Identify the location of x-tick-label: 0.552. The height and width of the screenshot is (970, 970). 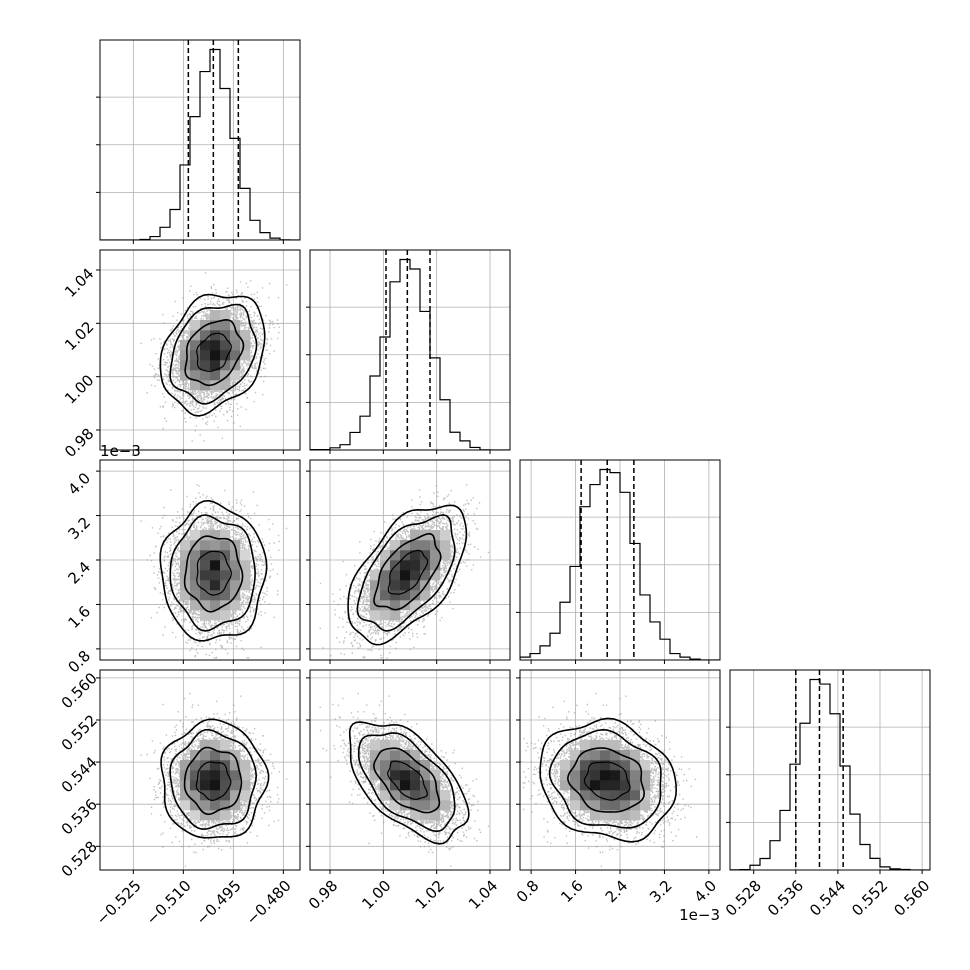
(869, 898).